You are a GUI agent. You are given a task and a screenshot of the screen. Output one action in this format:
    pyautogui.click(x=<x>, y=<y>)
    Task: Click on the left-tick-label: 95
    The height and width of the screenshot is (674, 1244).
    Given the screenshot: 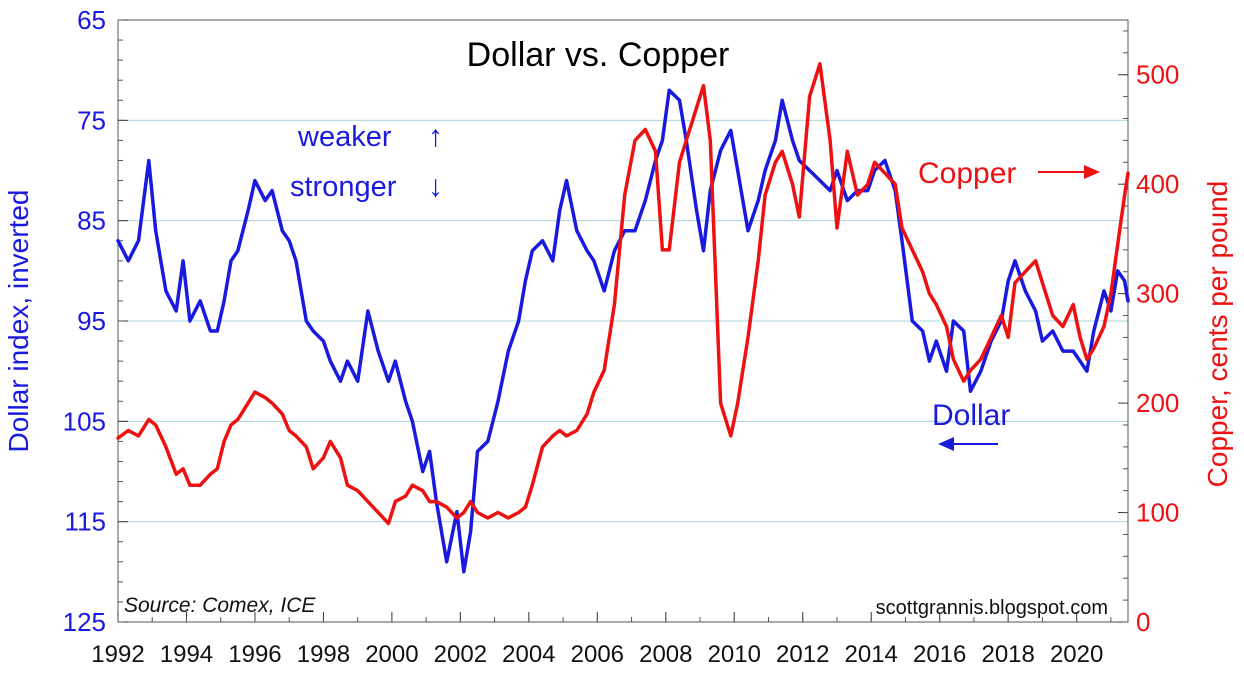 What is the action you would take?
    pyautogui.click(x=91, y=321)
    